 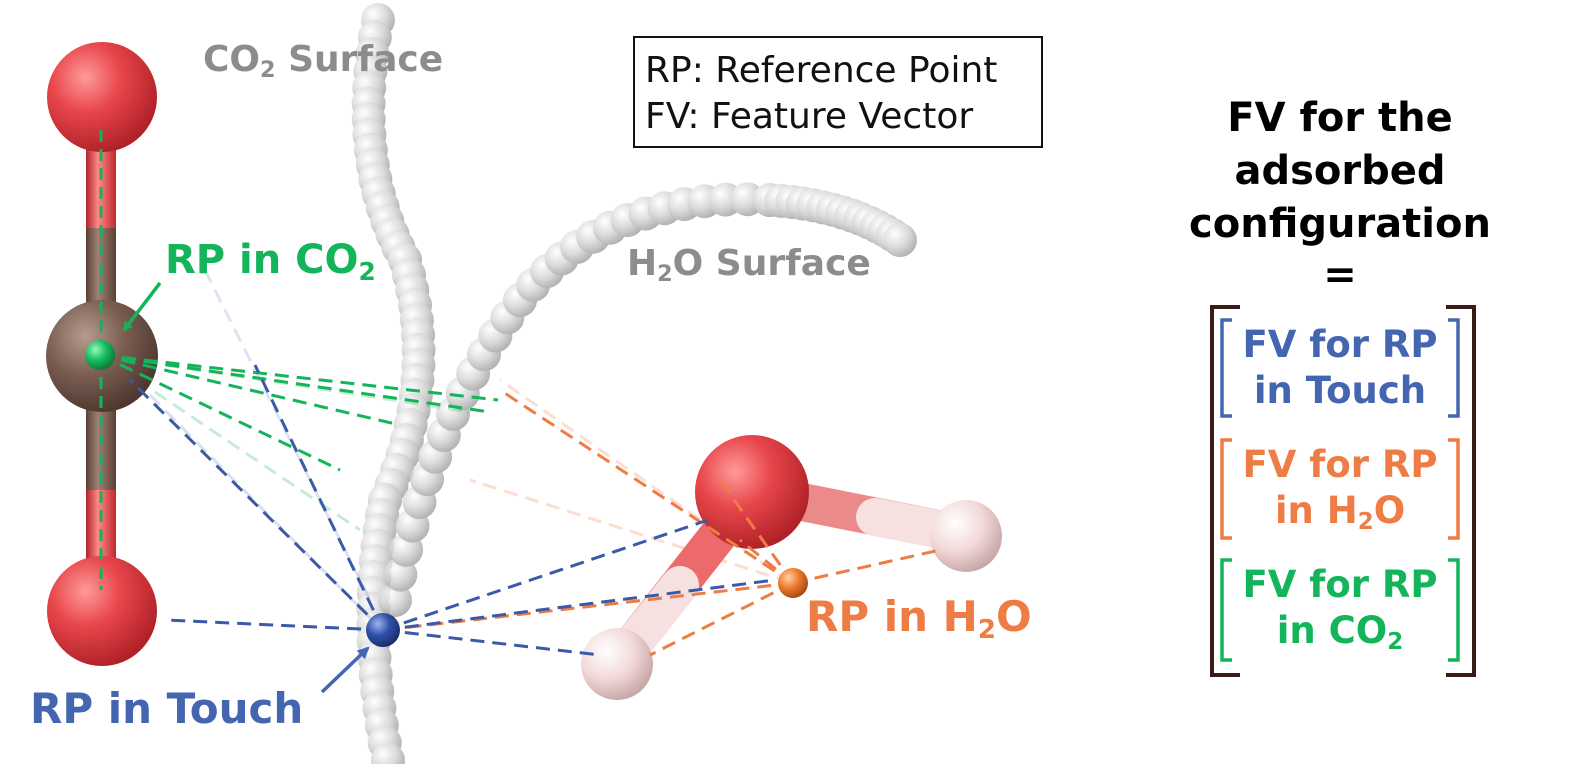 I want to click on rp-touch-point, so click(x=383, y=630).